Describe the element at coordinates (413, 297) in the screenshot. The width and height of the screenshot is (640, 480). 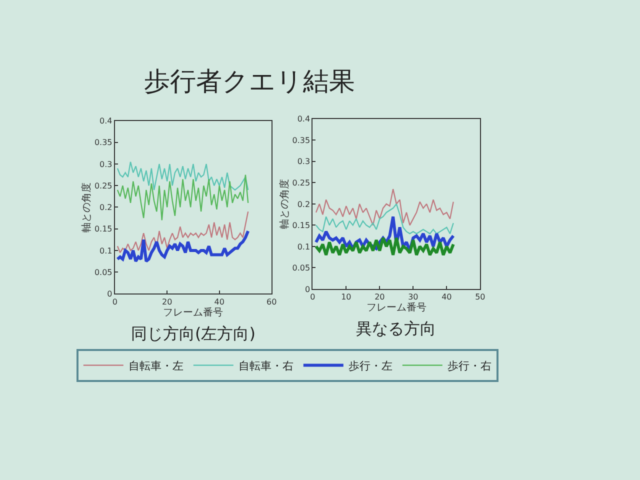
I see `x-tick-label: 30` at that location.